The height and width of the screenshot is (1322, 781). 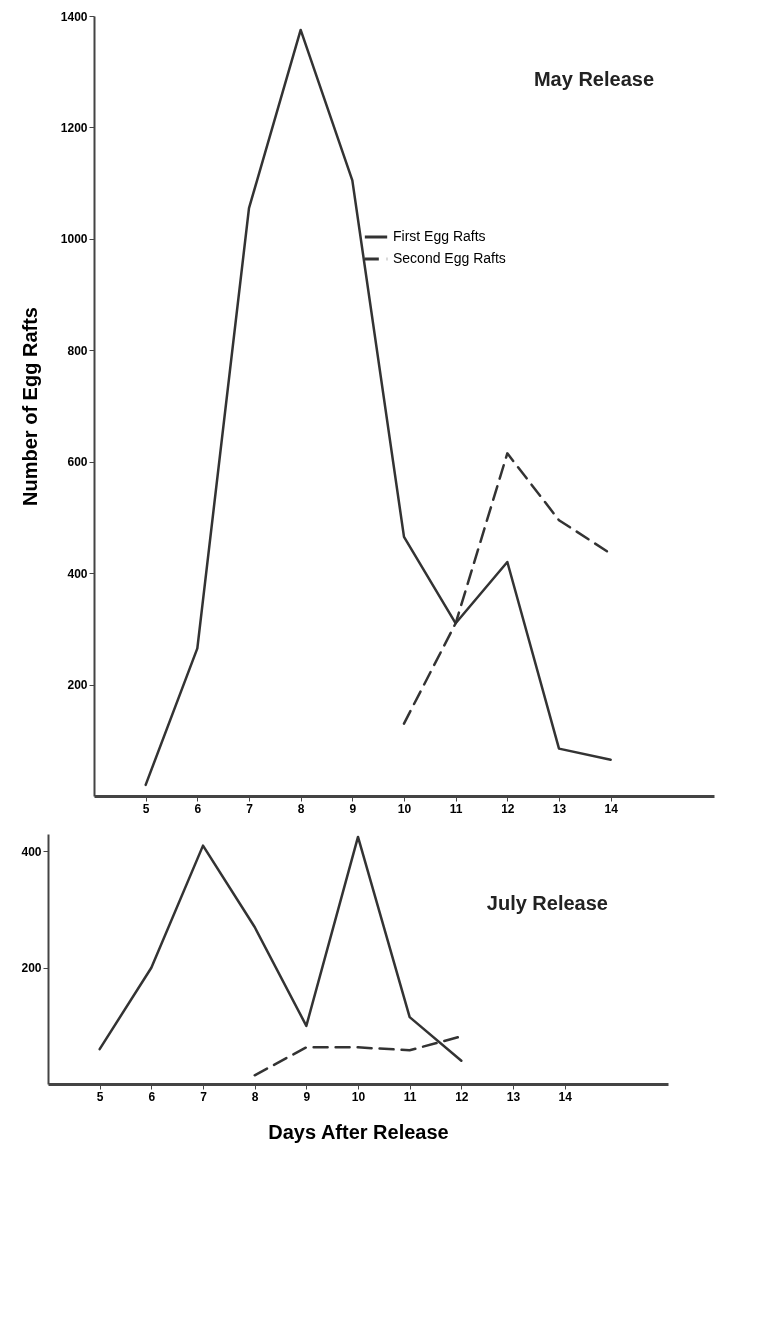 What do you see at coordinates (74, 127) in the screenshot?
I see `y-tick-label: 1200` at bounding box center [74, 127].